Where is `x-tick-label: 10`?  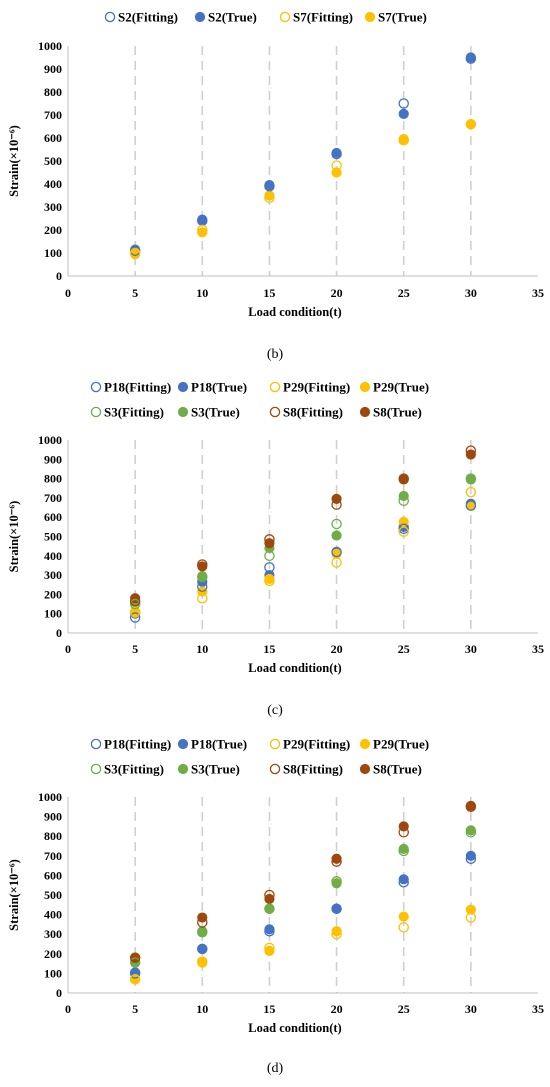 x-tick-label: 10 is located at coordinates (202, 293).